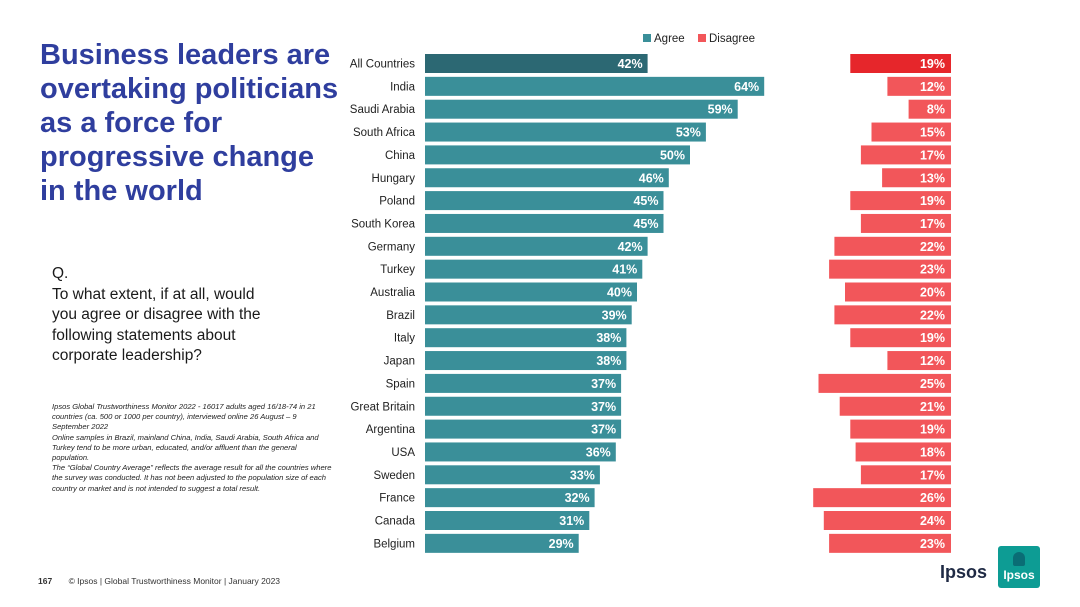 This screenshot has height=607, width=1080. What do you see at coordinates (732, 39) in the screenshot?
I see `legend-disagree-label: Disagree` at bounding box center [732, 39].